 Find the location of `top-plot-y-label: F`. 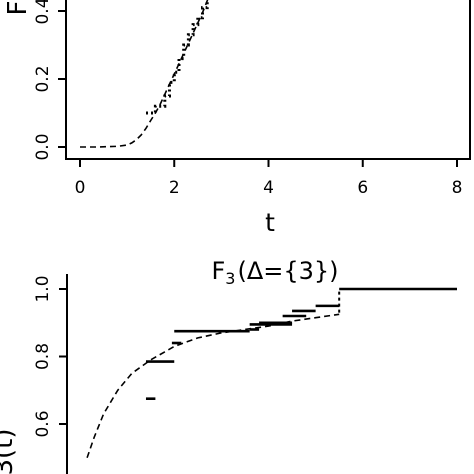

top-plot-y-label: F is located at coordinates (18, 8).